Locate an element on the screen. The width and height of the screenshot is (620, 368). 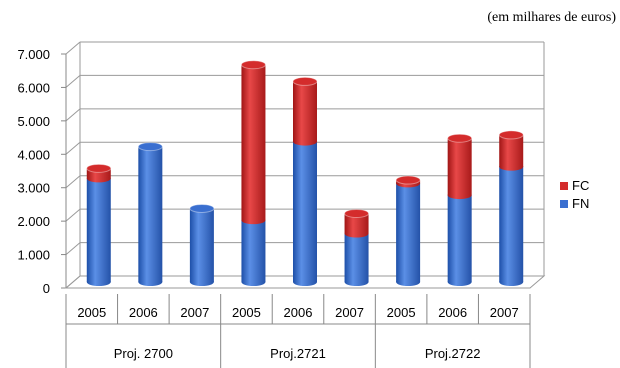
y-tick-label: 1.000 is located at coordinates (33, 255).